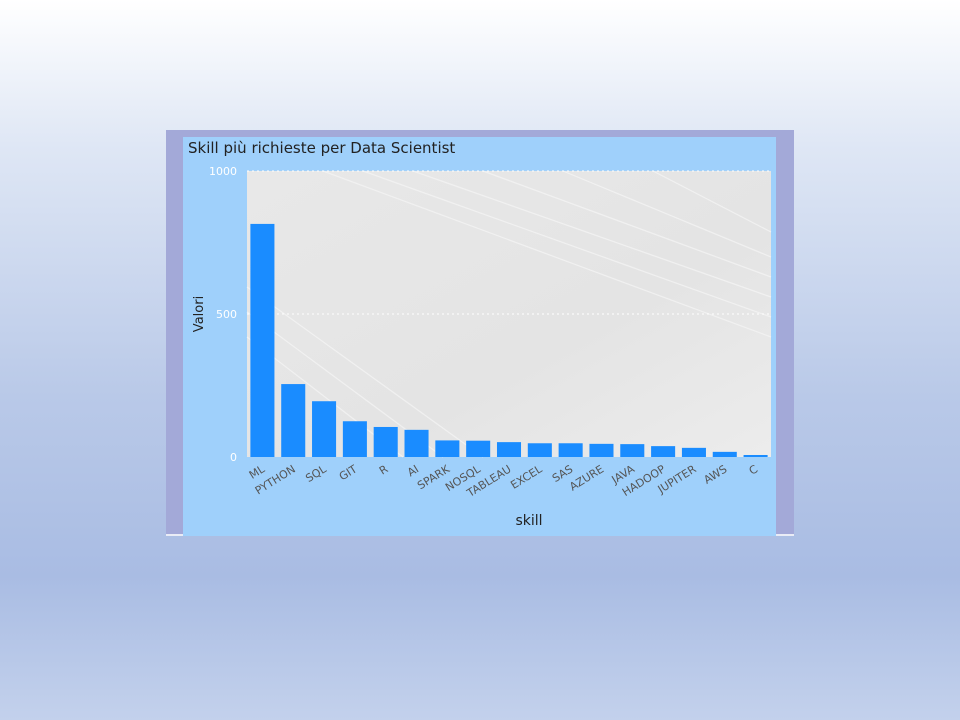  What do you see at coordinates (226, 314) in the screenshot?
I see `y-tick-label: 500` at bounding box center [226, 314].